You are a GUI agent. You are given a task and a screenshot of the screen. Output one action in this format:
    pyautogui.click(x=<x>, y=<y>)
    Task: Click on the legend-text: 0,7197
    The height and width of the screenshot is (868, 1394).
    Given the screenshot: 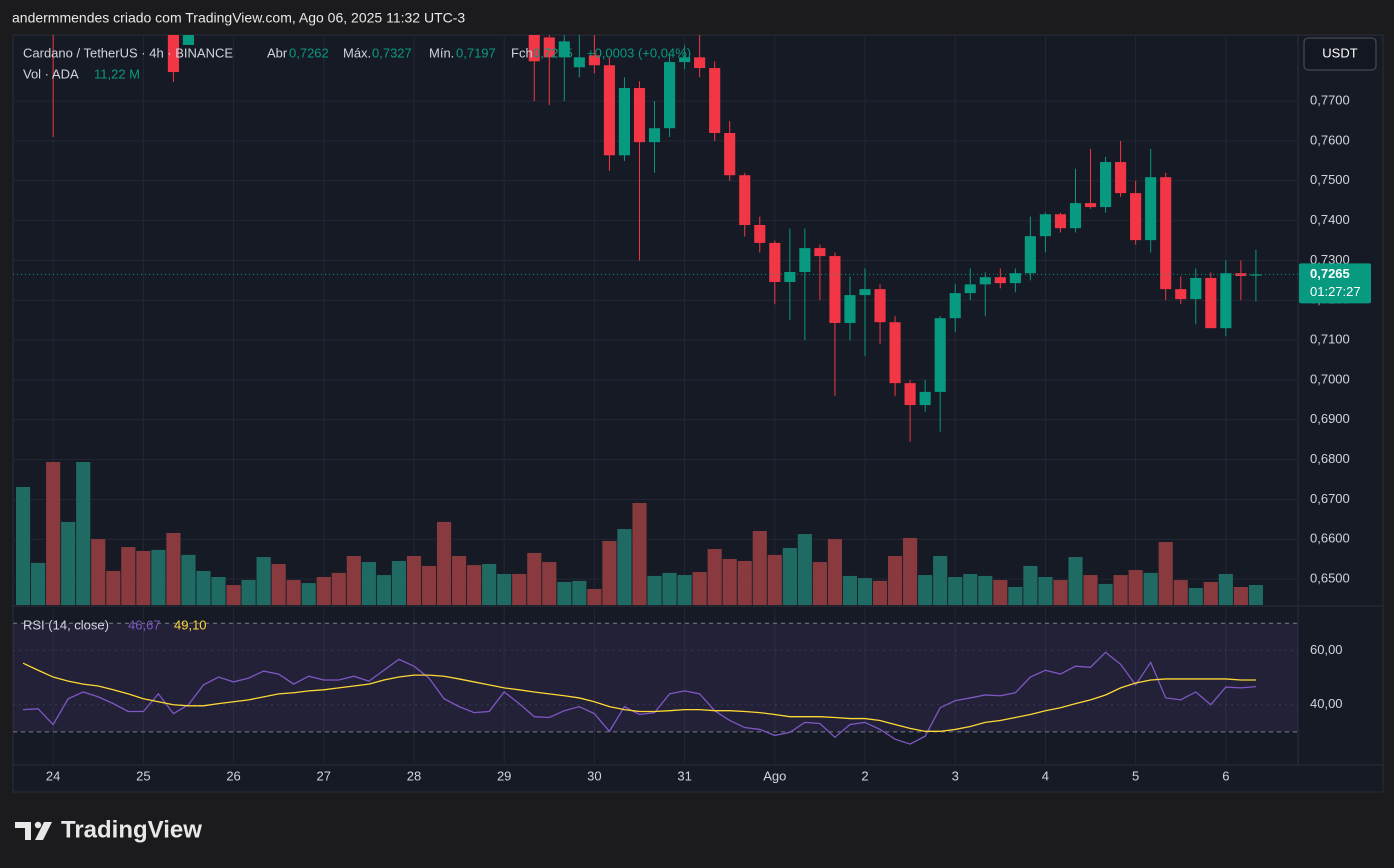 What is the action you would take?
    pyautogui.click(x=476, y=52)
    